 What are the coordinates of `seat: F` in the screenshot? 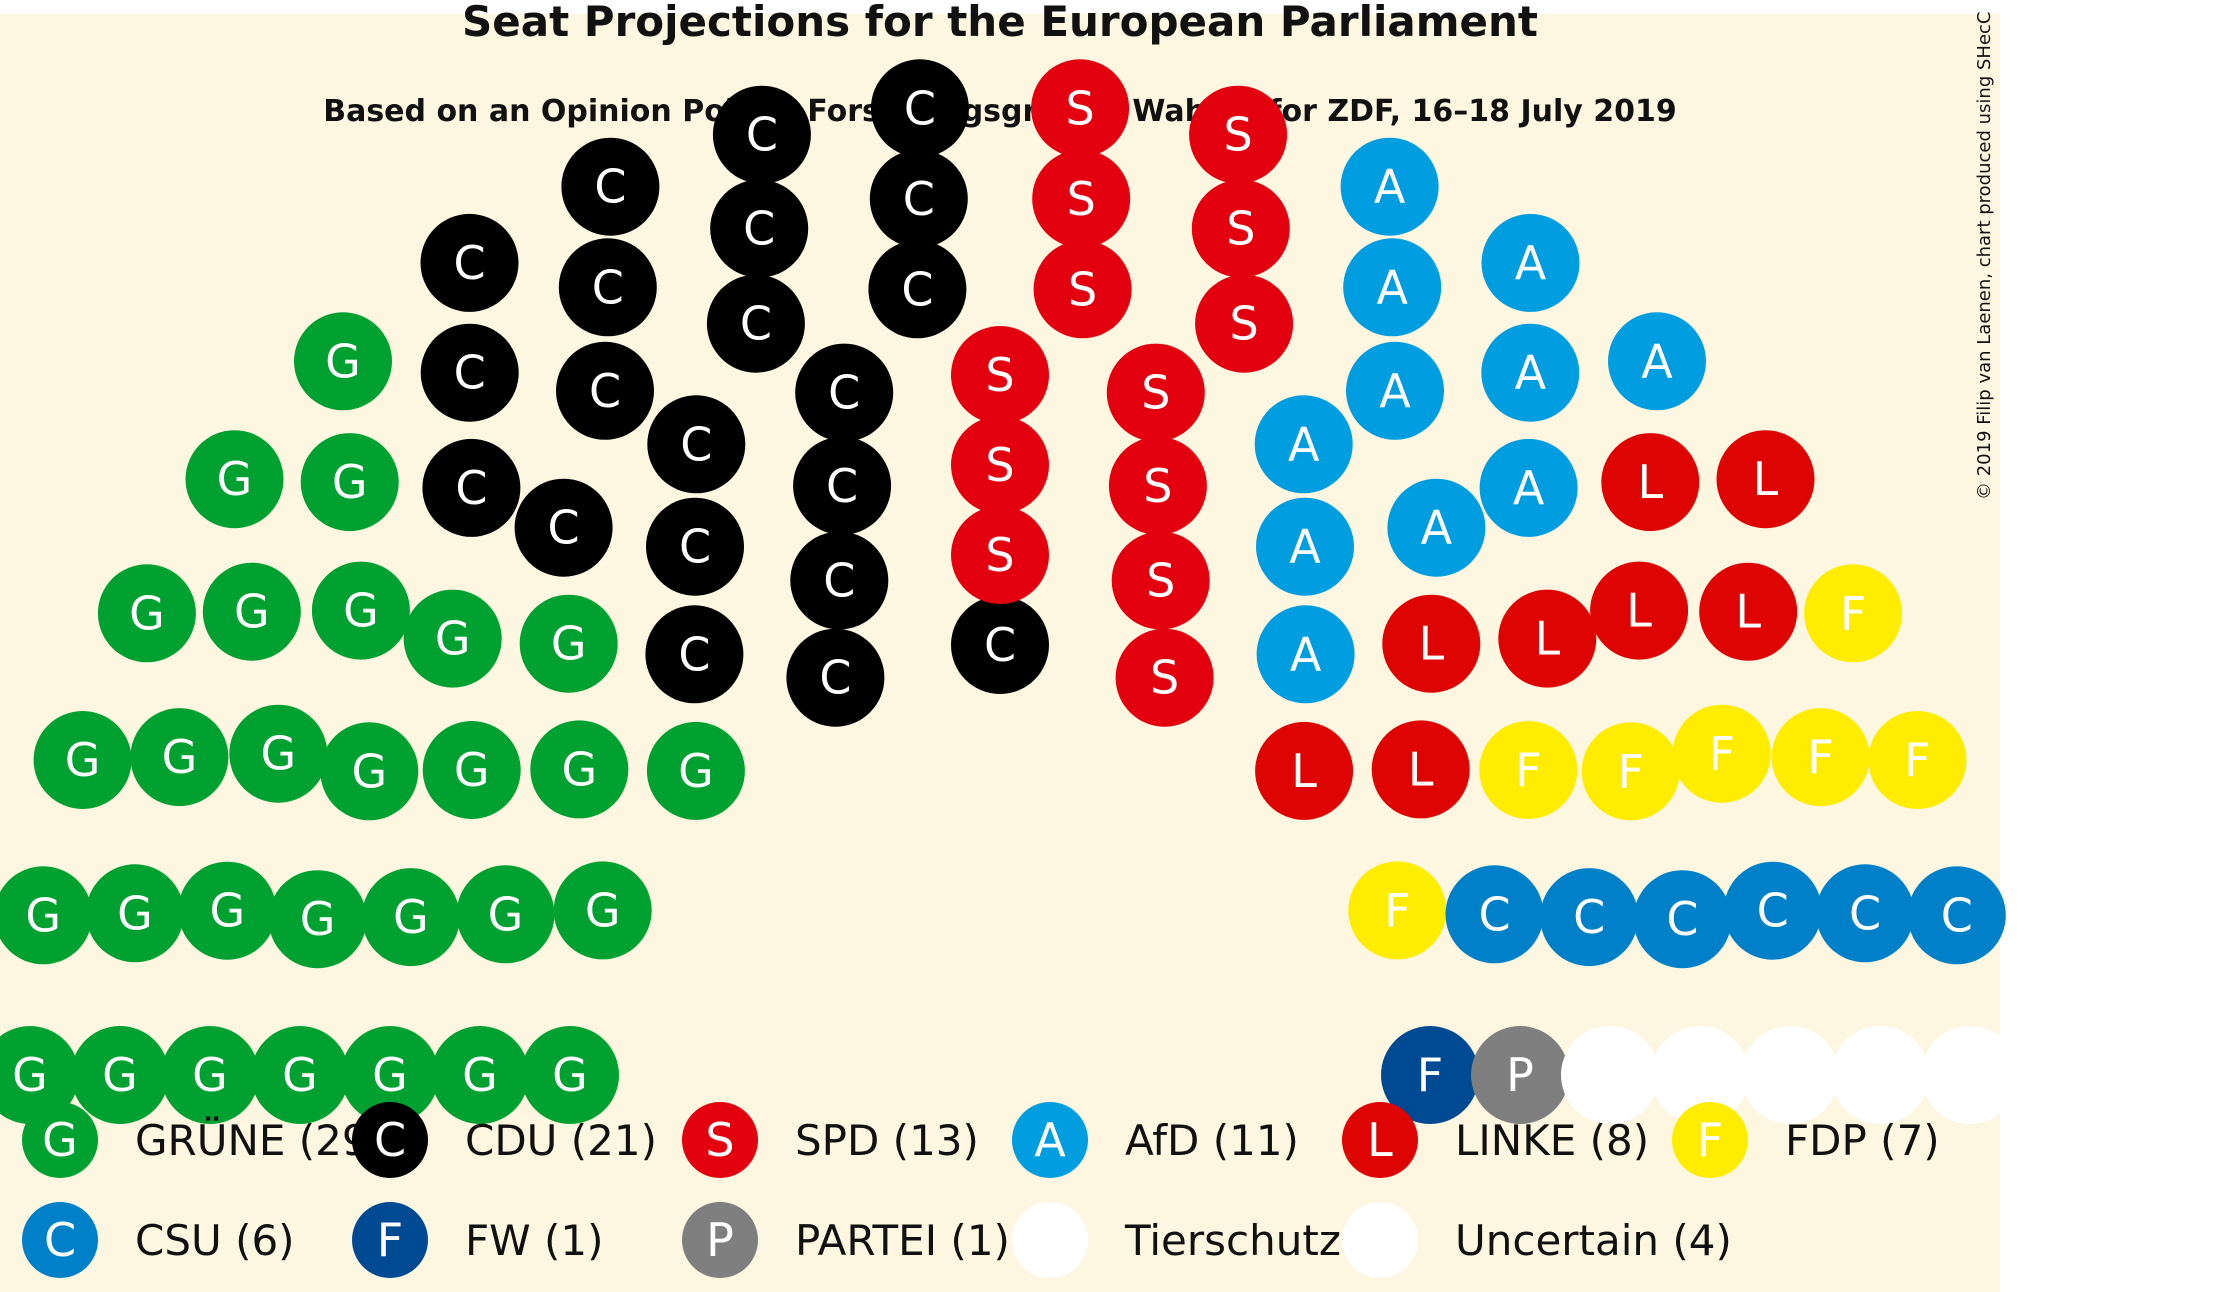 It's located at (1528, 770).